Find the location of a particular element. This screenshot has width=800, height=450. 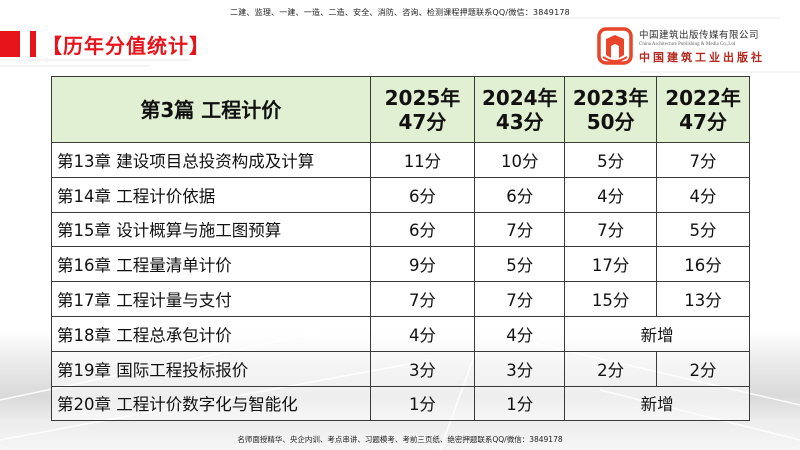

column-header-2024: 2024年 43分 is located at coordinates (520, 109).